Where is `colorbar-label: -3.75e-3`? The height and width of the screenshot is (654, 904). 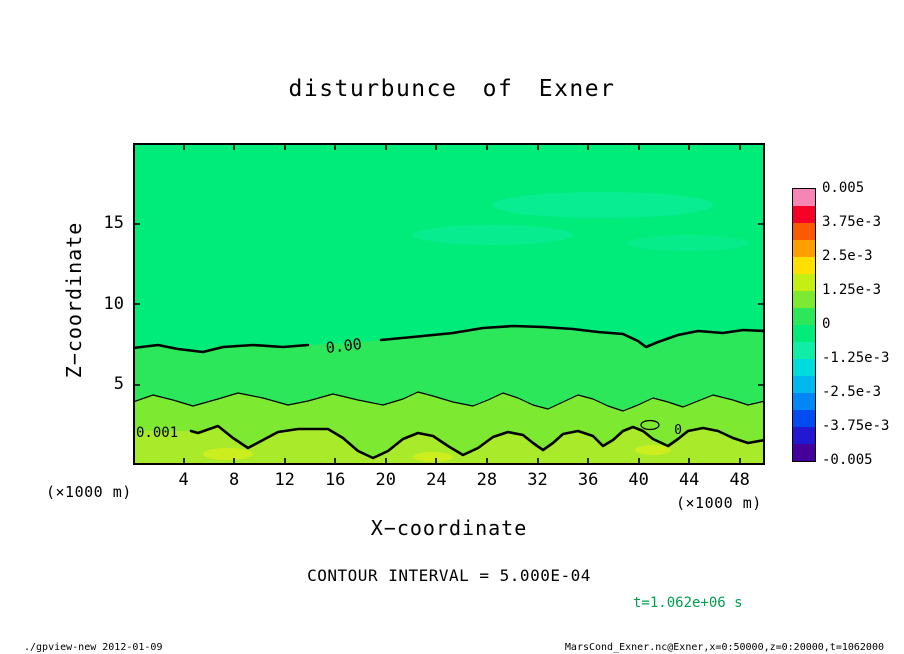 colorbar-label: -3.75e-3 is located at coordinates (856, 426).